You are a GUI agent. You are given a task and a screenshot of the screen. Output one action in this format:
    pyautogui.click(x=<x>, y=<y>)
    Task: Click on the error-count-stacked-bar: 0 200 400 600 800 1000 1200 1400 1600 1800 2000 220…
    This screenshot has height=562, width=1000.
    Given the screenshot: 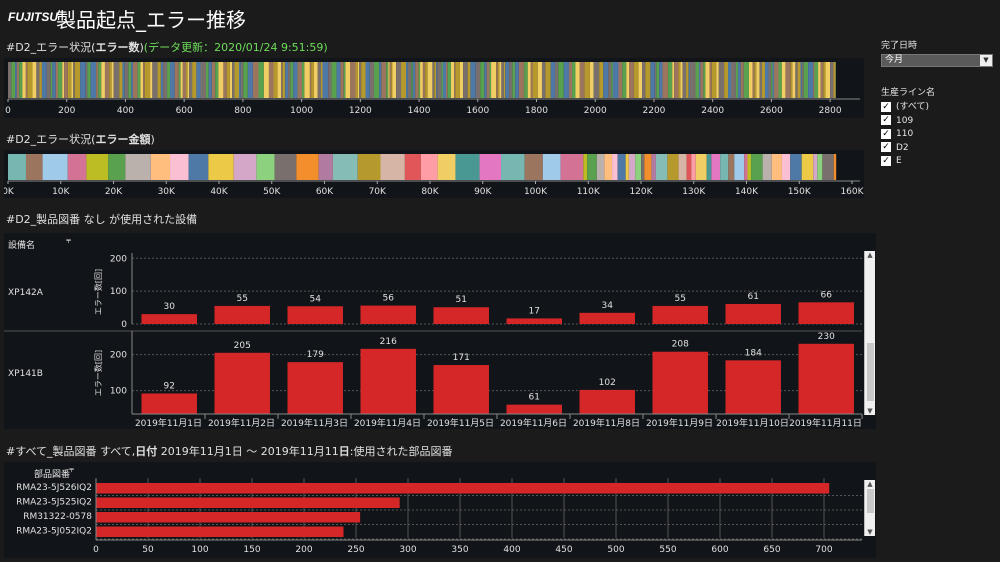 What is the action you would take?
    pyautogui.click(x=434, y=88)
    